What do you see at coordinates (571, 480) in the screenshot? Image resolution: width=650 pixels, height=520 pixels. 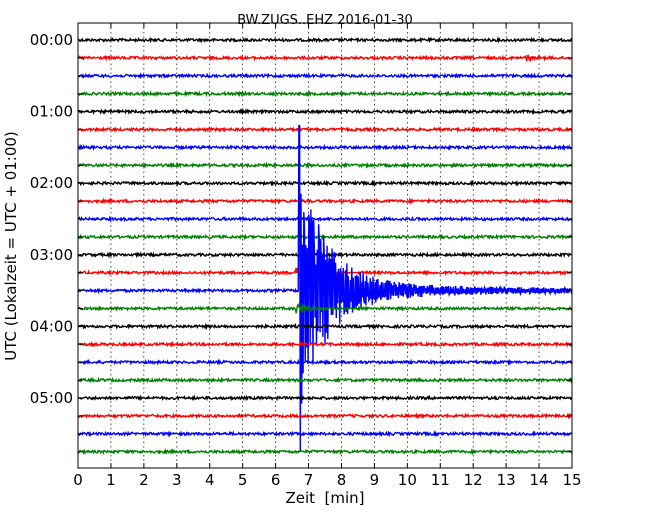 I see `x-tick-label: 15` at bounding box center [571, 480].